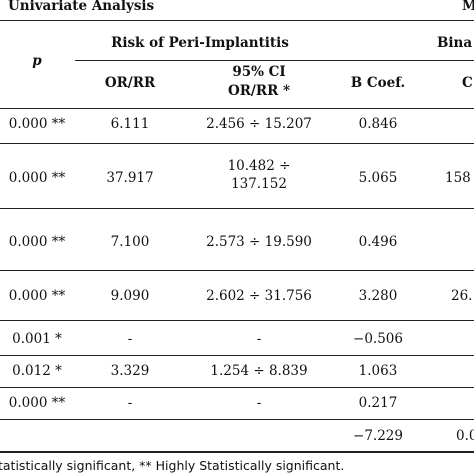 Image resolution: width=474 pixels, height=474 pixels. What do you see at coordinates (378, 296) in the screenshot?
I see `row4-b: 3.280` at bounding box center [378, 296].